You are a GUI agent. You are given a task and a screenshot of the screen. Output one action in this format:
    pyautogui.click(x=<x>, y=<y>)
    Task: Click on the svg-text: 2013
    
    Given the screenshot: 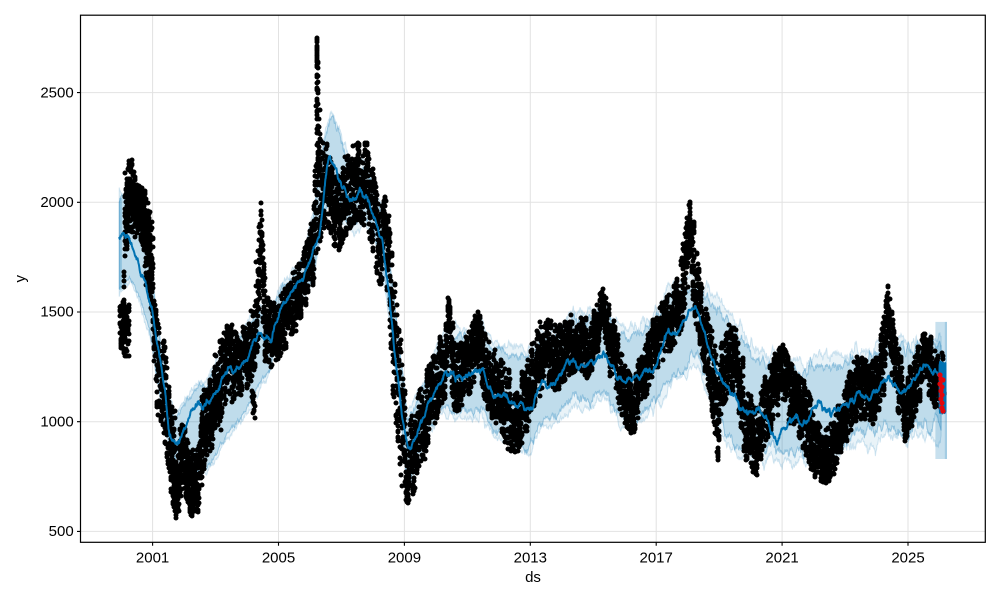 What is the action you would take?
    pyautogui.click(x=530, y=558)
    